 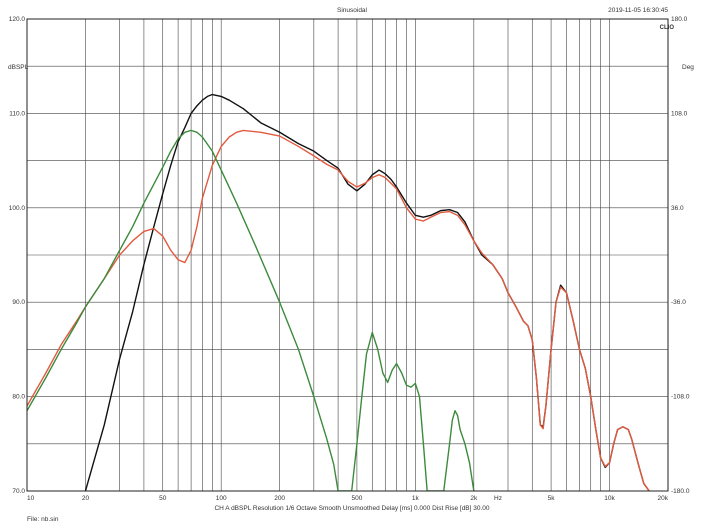 I want to click on x-tick-label: 20, so click(x=86, y=498).